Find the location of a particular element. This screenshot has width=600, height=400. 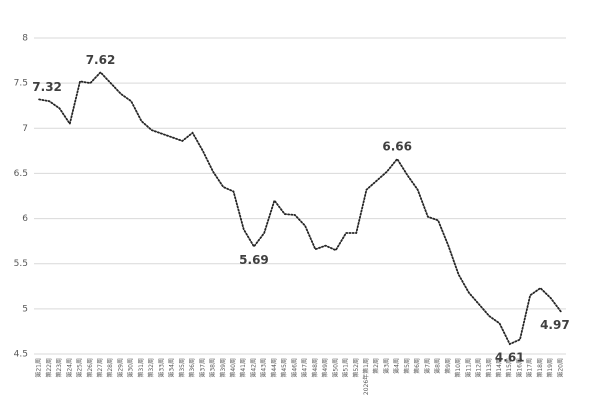

x-tick-label: 第52周 is located at coordinates (356, 368).